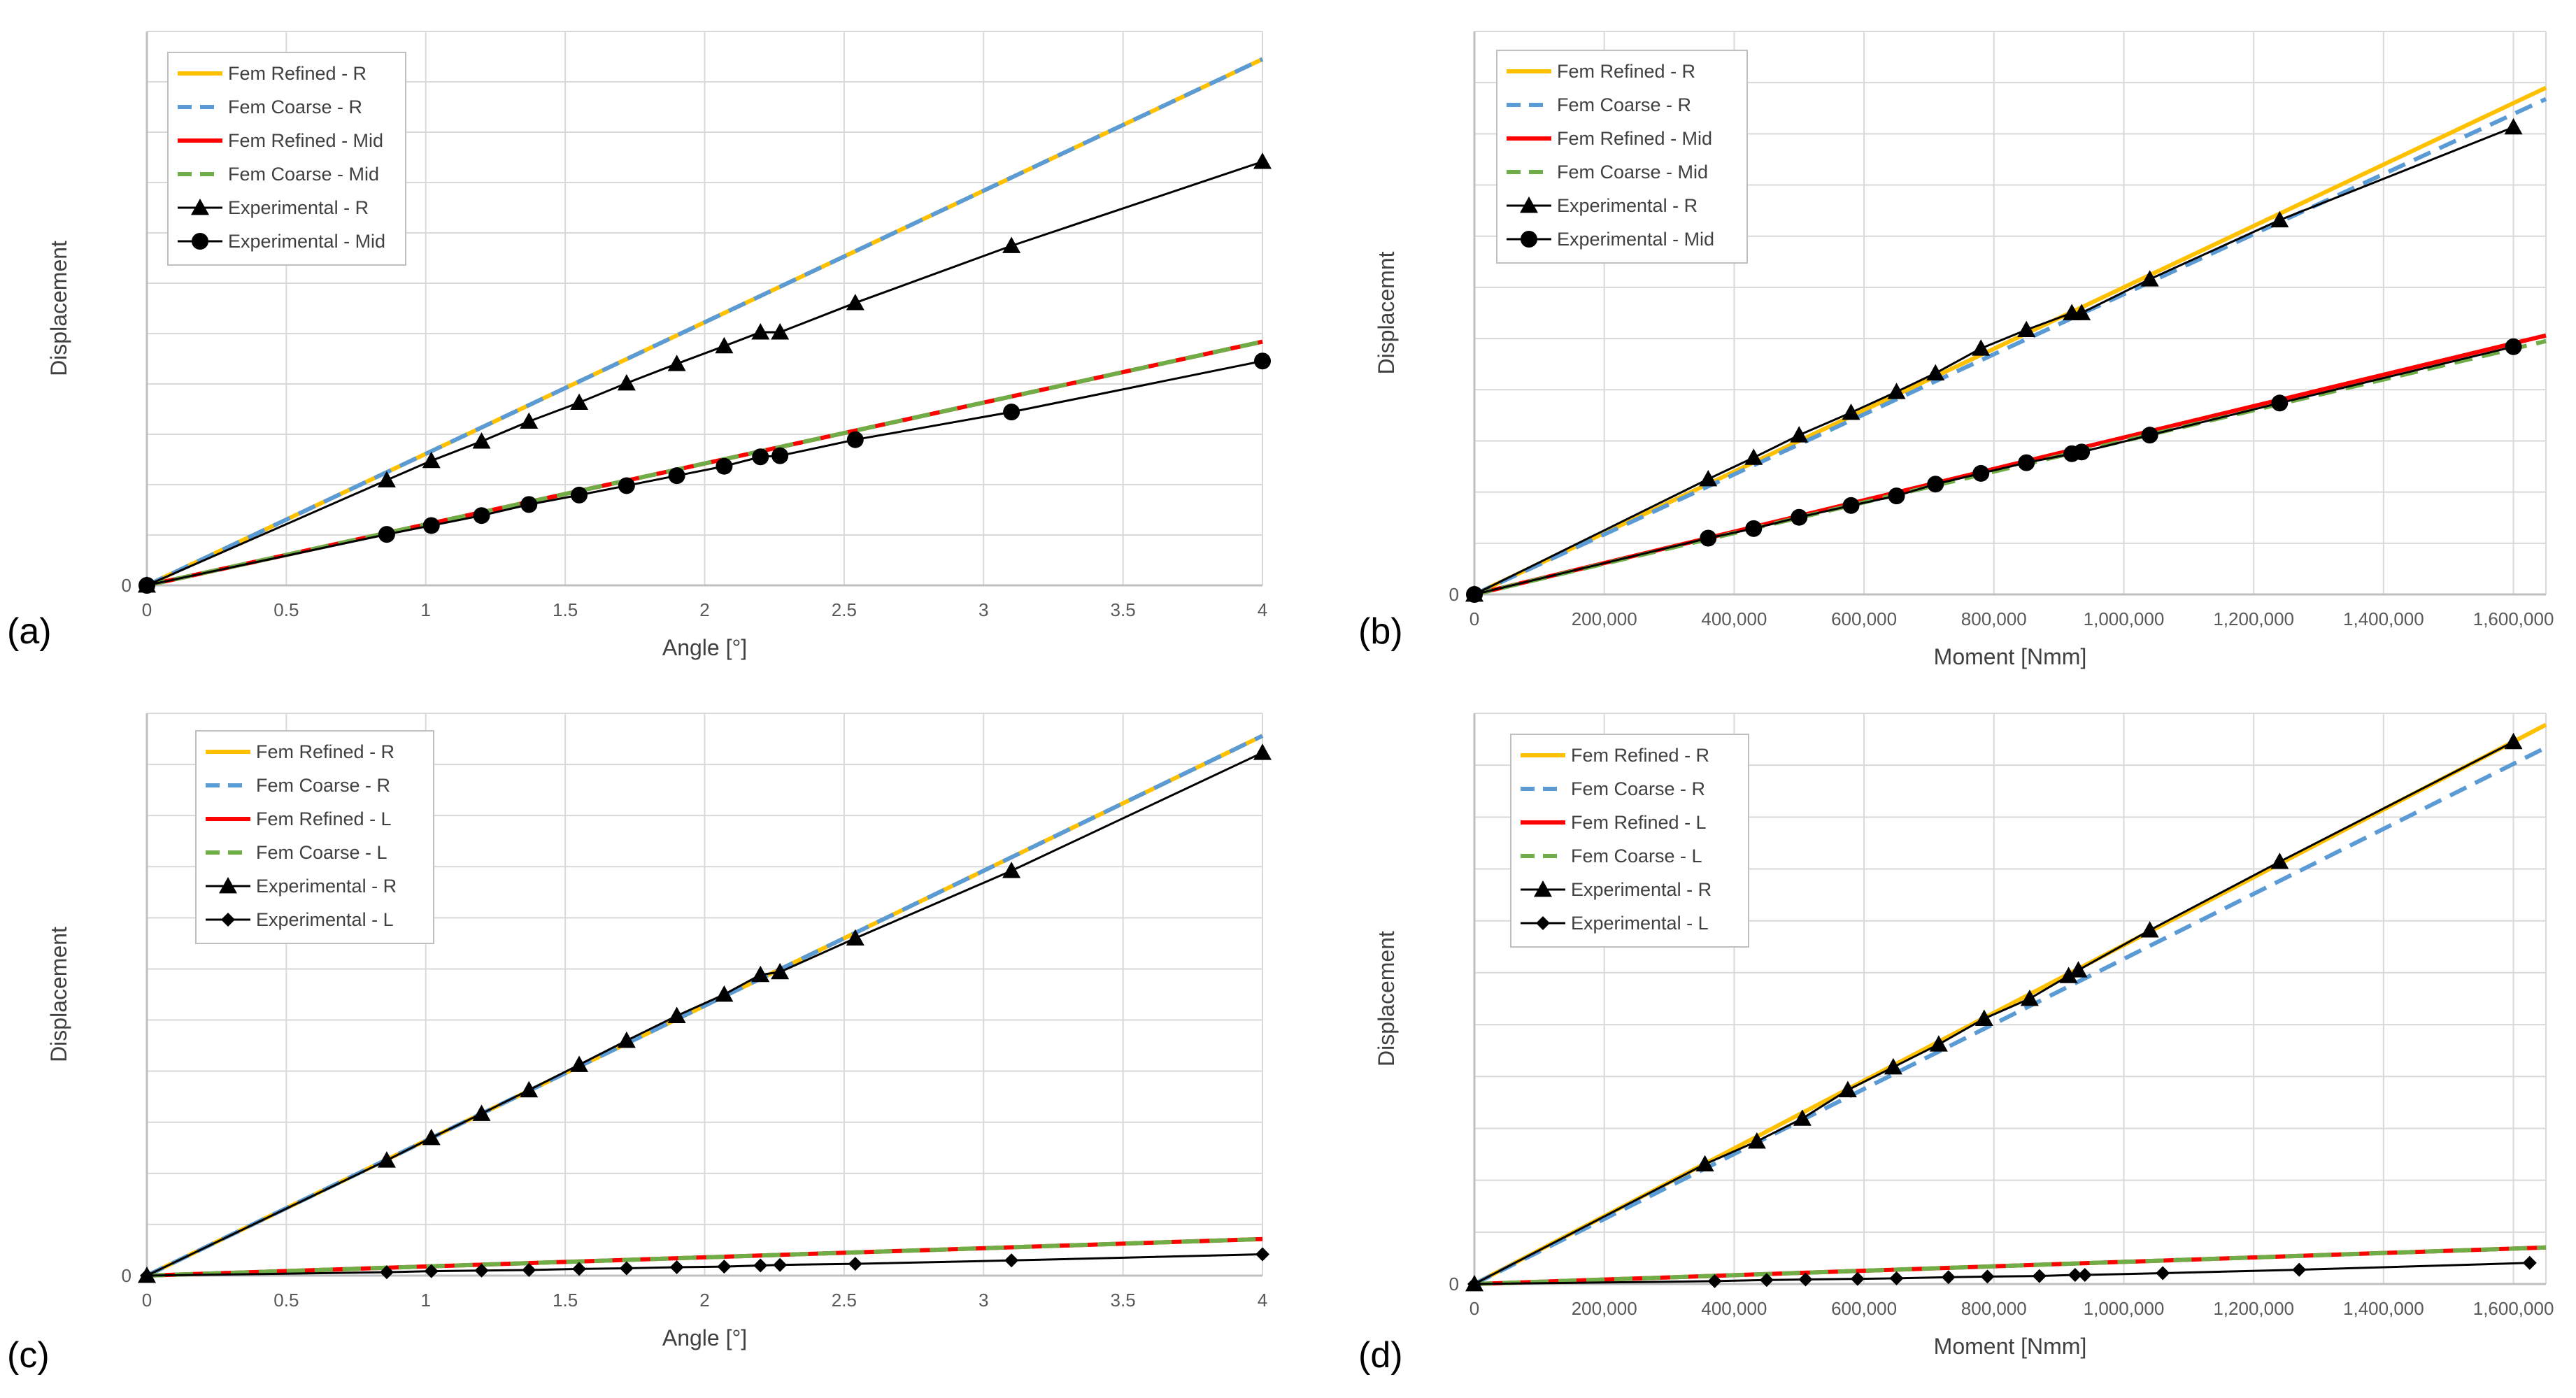  What do you see at coordinates (303, 174) in the screenshot?
I see `legend-entry: Fem Coarse - Mid` at bounding box center [303, 174].